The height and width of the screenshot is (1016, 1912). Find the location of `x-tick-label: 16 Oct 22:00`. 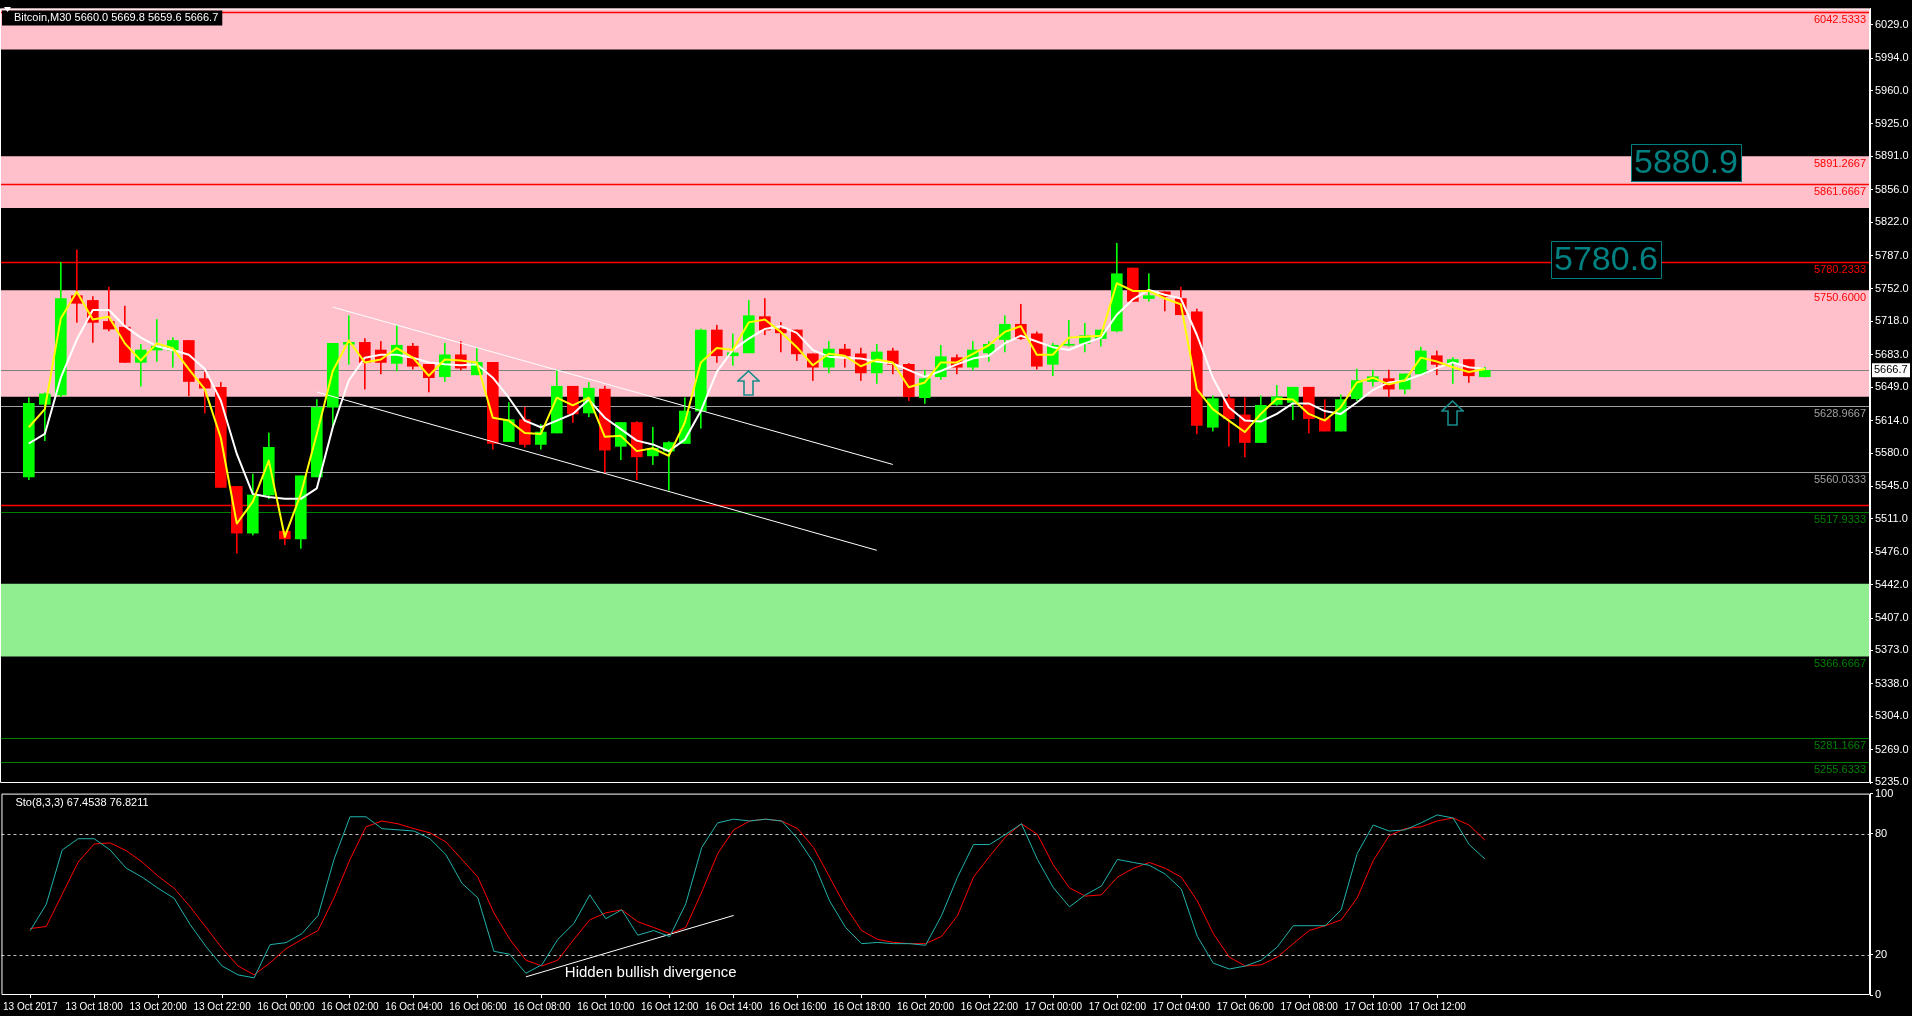

x-tick-label: 16 Oct 22:00 is located at coordinates (989, 1006).